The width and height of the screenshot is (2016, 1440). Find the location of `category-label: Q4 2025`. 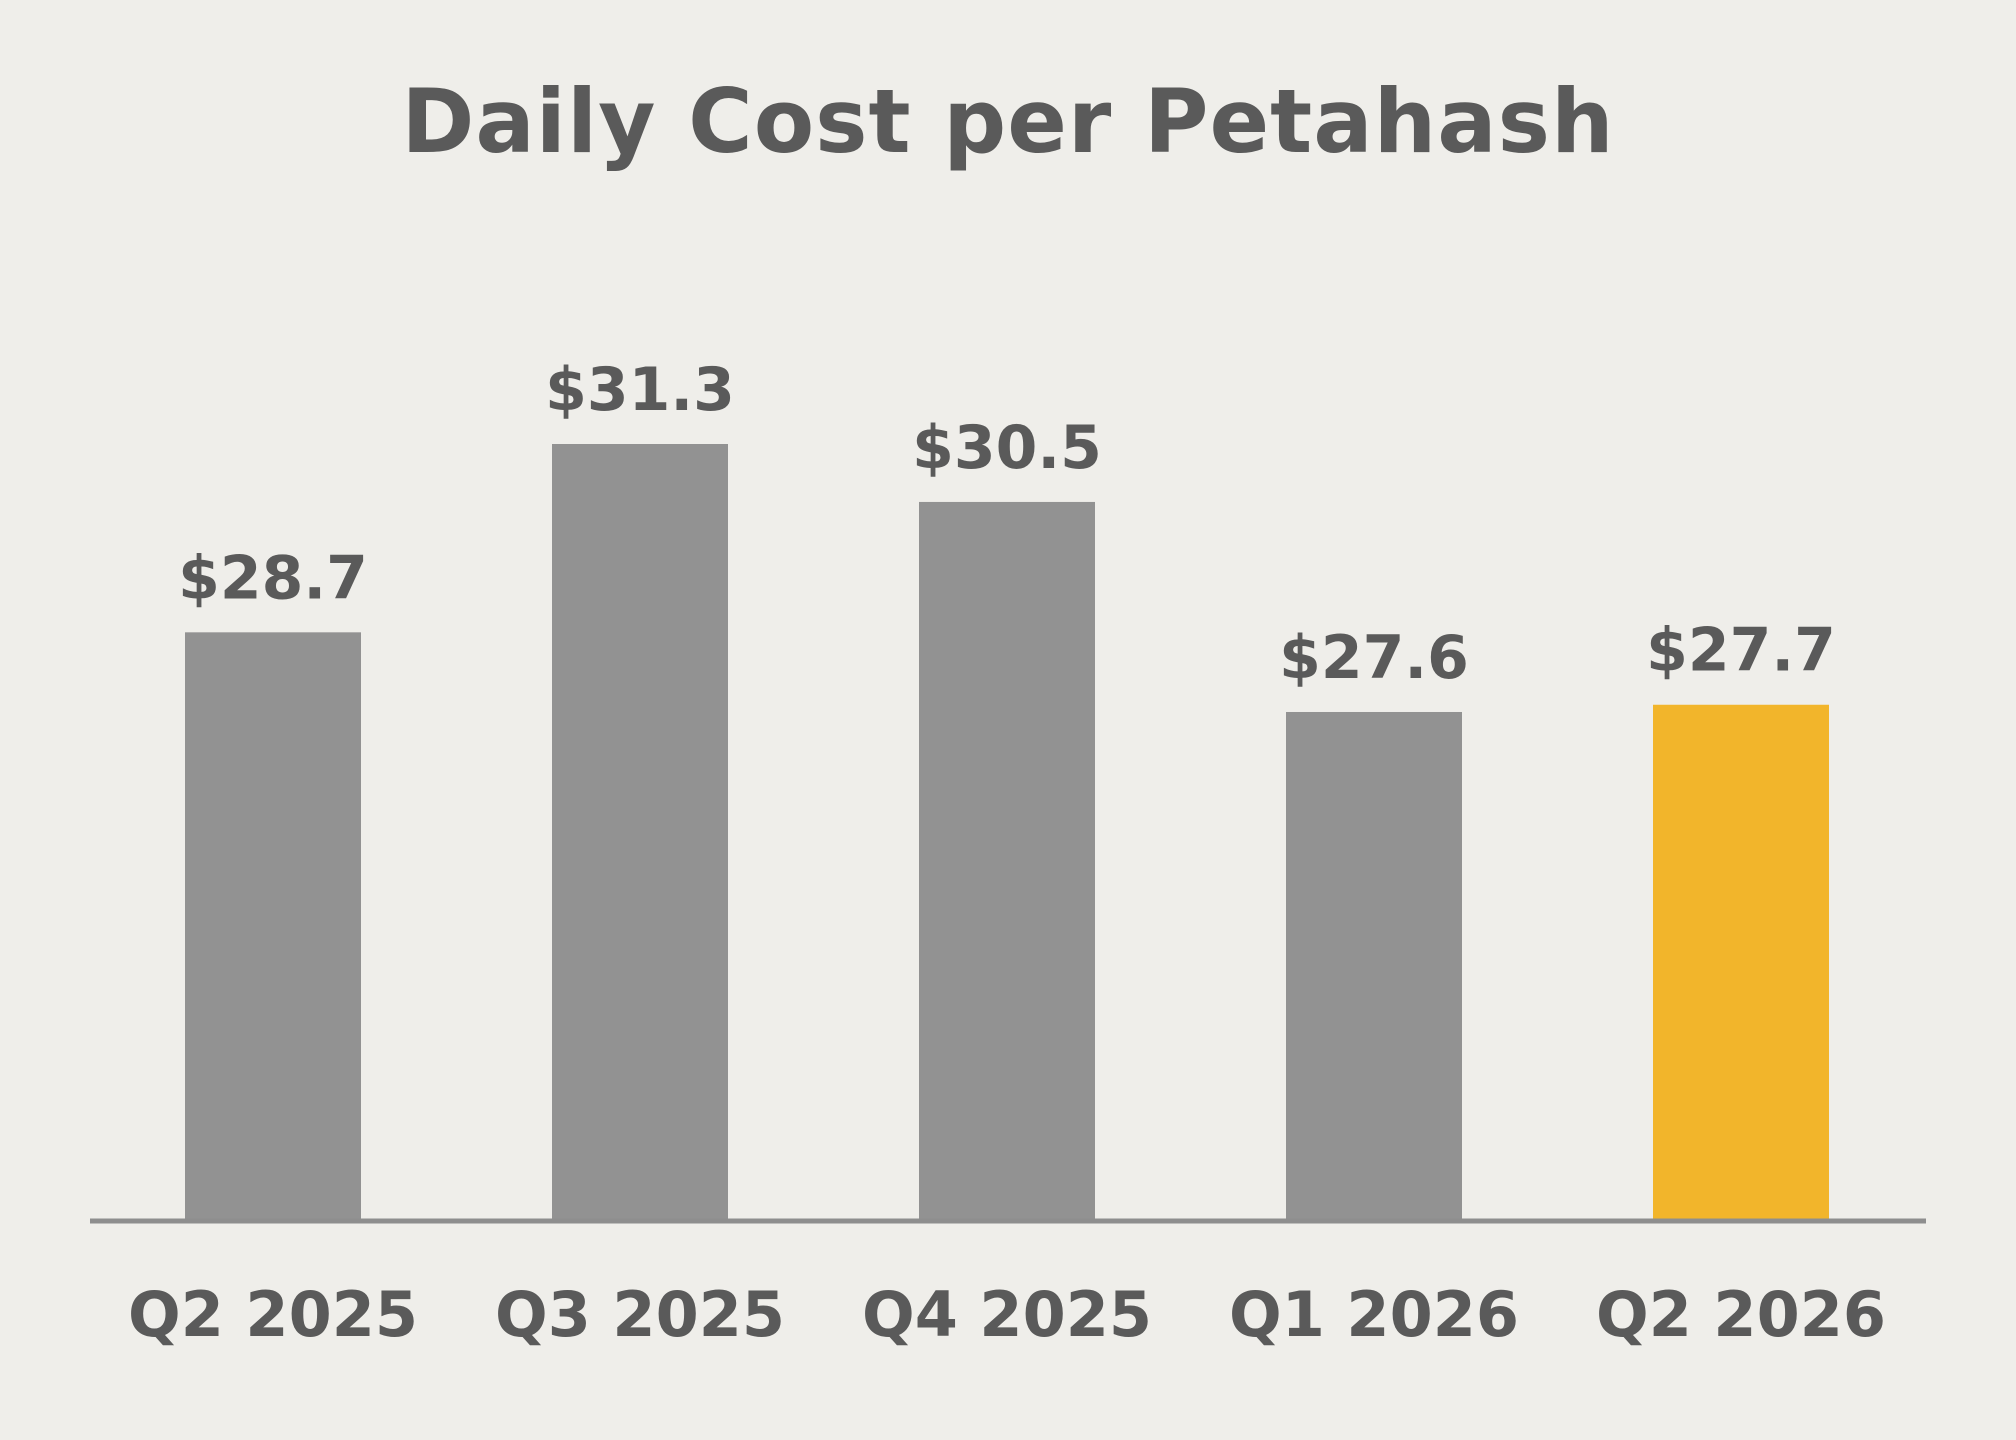

category-label: Q4 2025 is located at coordinates (1007, 1314).